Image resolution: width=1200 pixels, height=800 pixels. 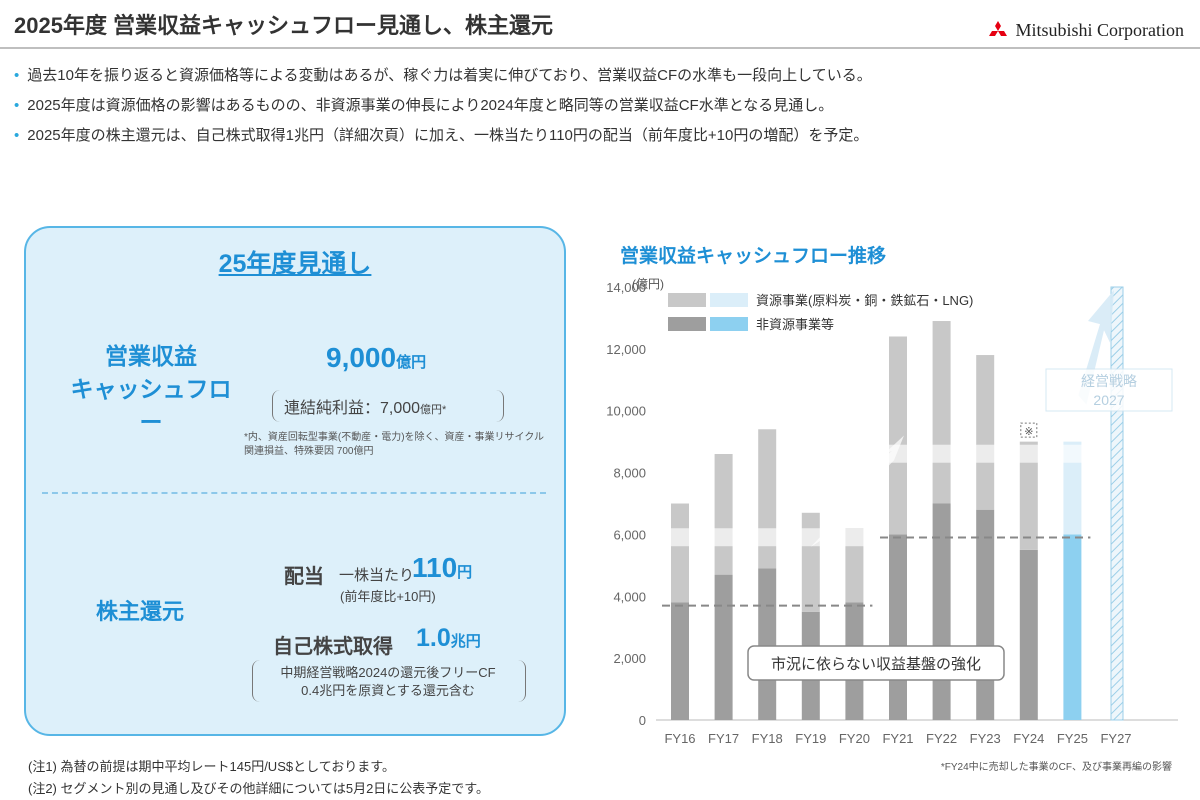 I want to click on x-tick-label: FY17, so click(x=723, y=738).